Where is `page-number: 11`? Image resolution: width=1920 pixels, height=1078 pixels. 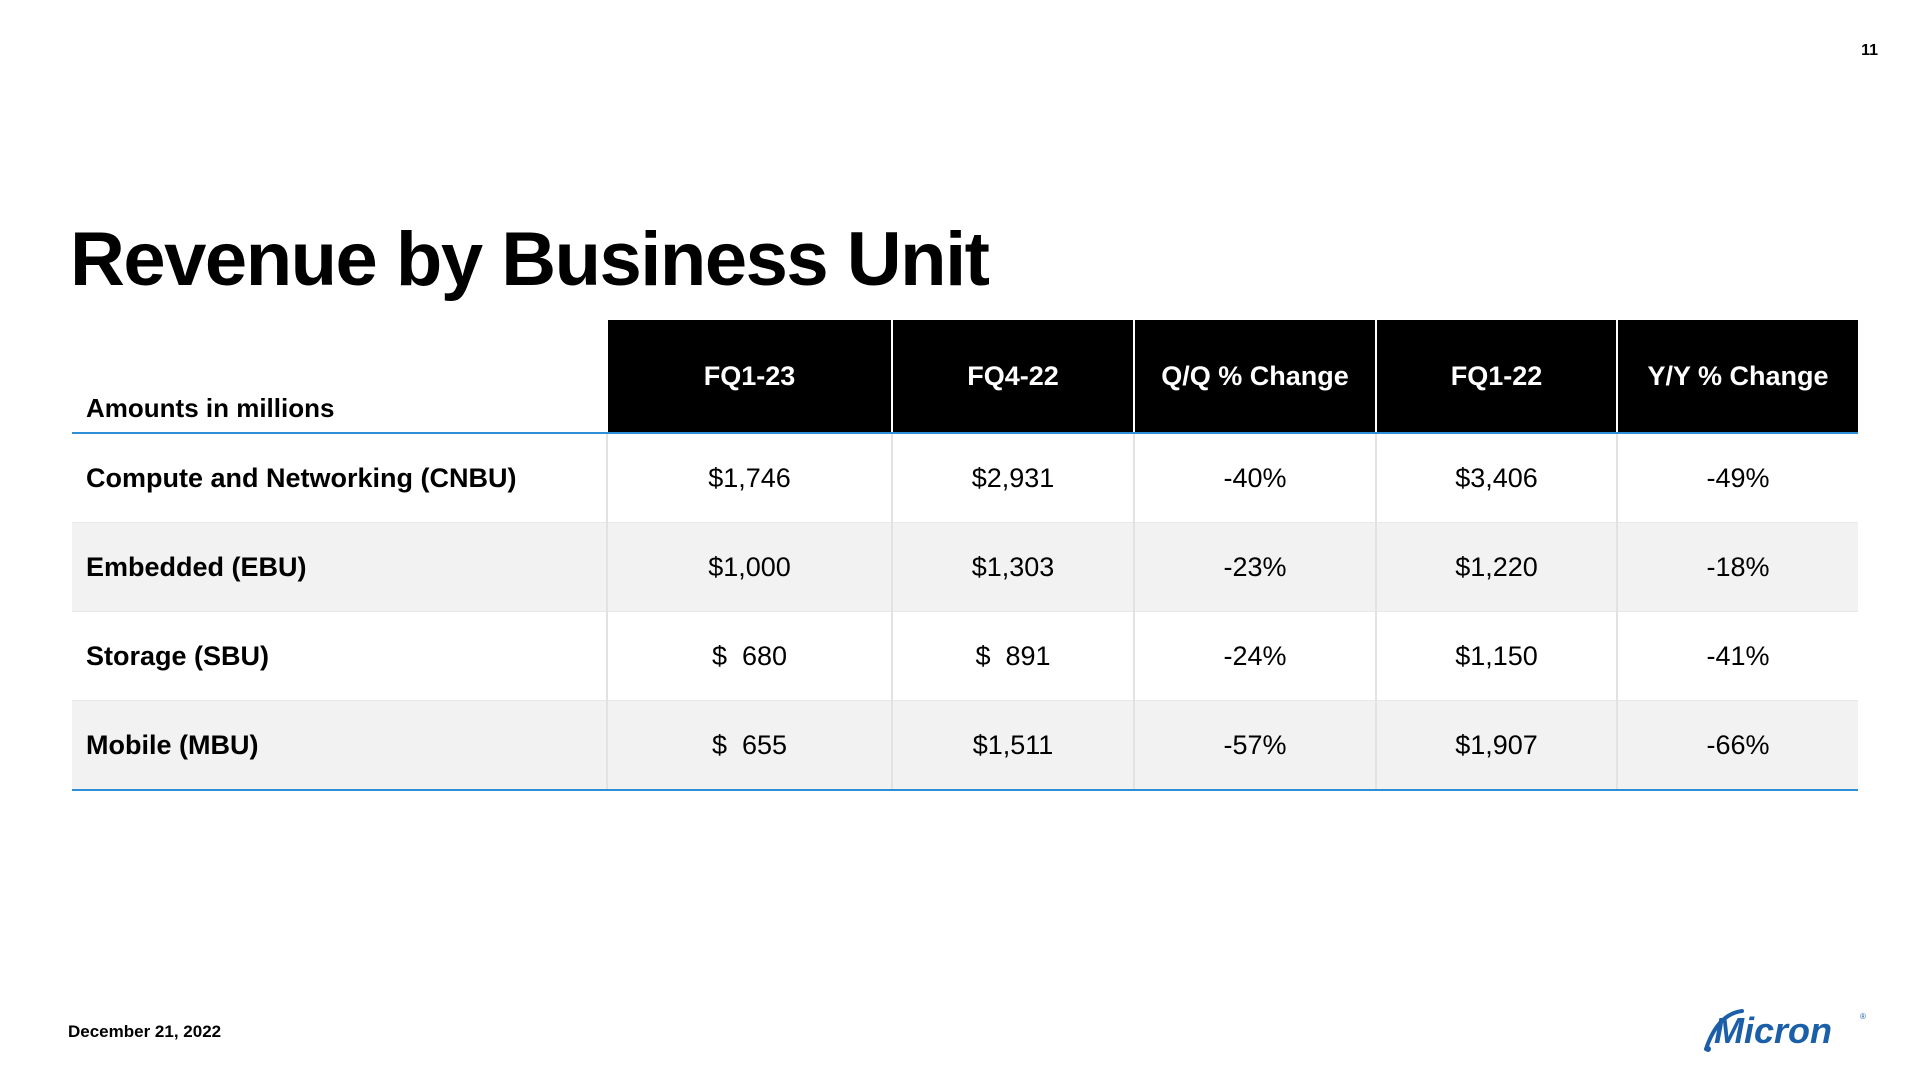 page-number: 11 is located at coordinates (1869, 50).